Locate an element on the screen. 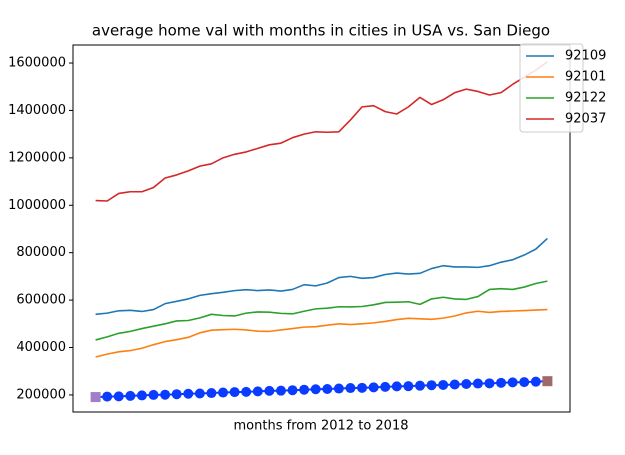 Image resolution: width=625 pixels, height=455 pixels. y-tick-label: 1400000 is located at coordinates (37, 110).